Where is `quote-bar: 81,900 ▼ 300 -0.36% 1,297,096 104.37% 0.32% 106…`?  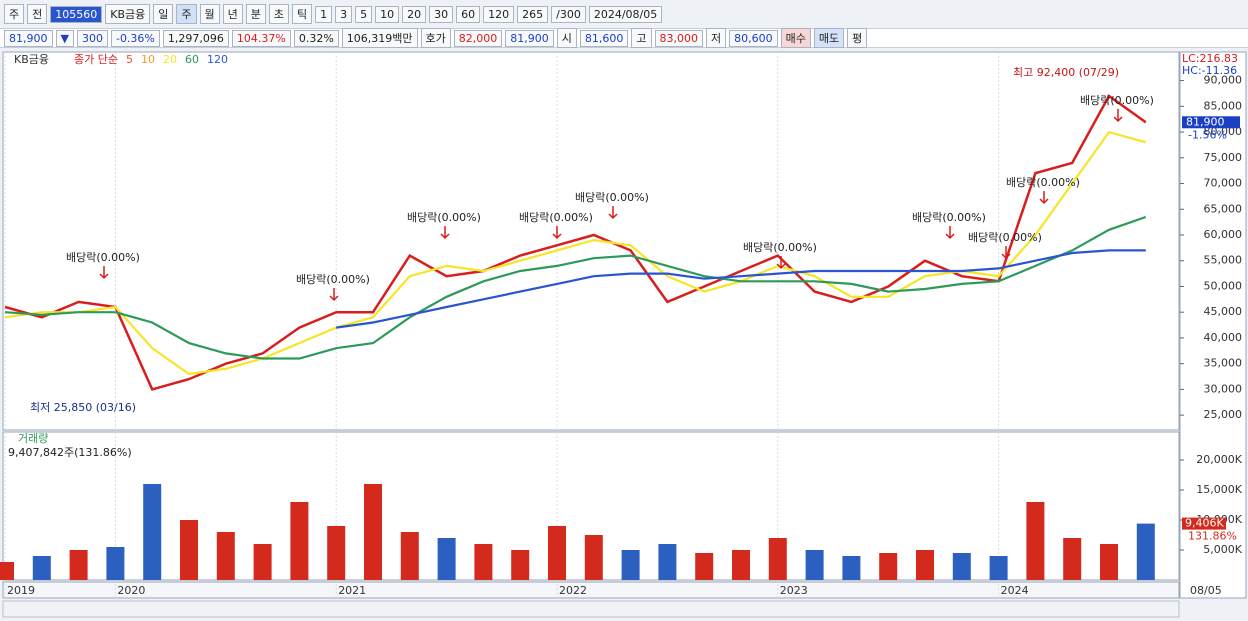 quote-bar: 81,900 ▼ 300 -0.36% 1,297,096 104.37% 0.32% 106… is located at coordinates (624, 38).